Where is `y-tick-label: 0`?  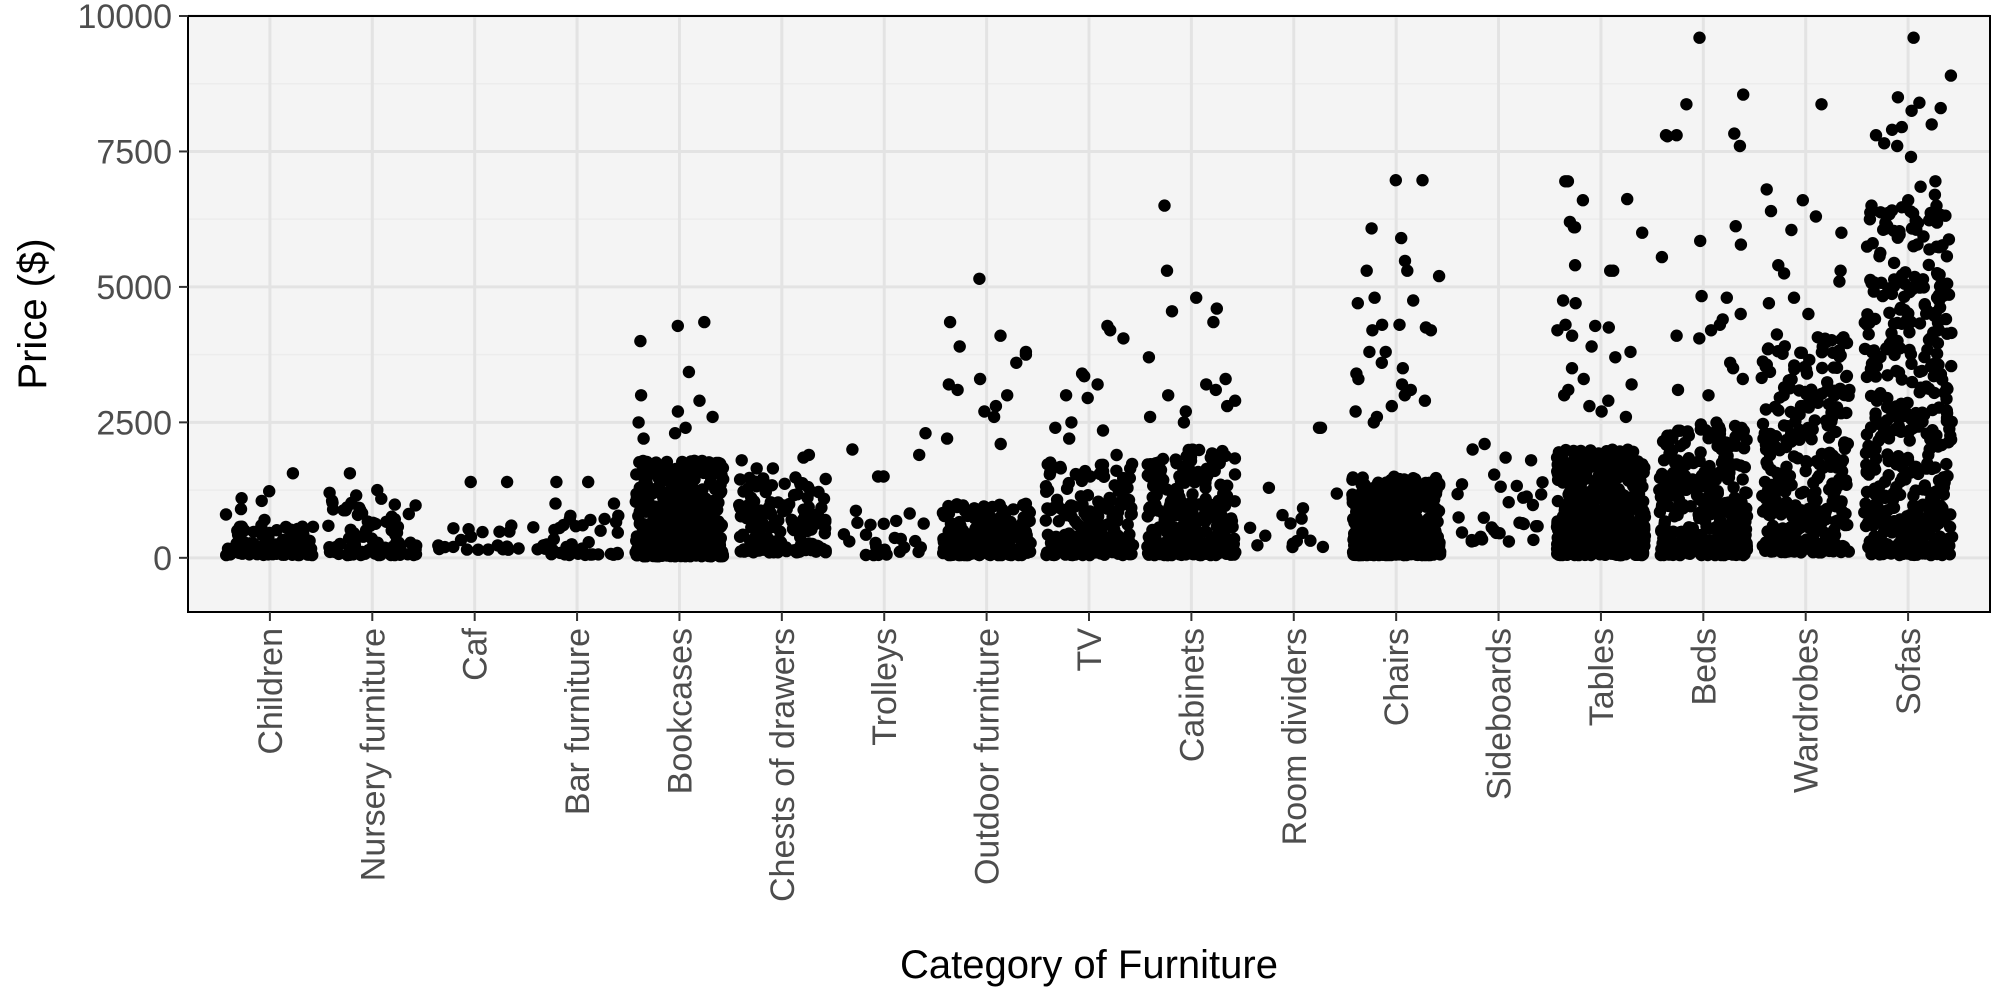 y-tick-label: 0 is located at coordinates (162, 559).